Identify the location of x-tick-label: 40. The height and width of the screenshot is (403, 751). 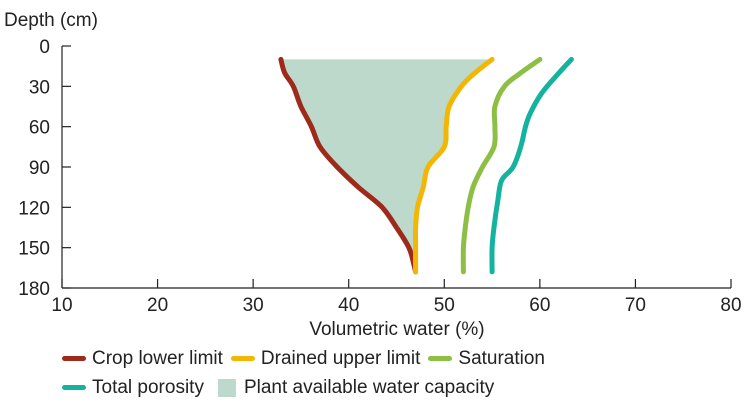
(348, 305).